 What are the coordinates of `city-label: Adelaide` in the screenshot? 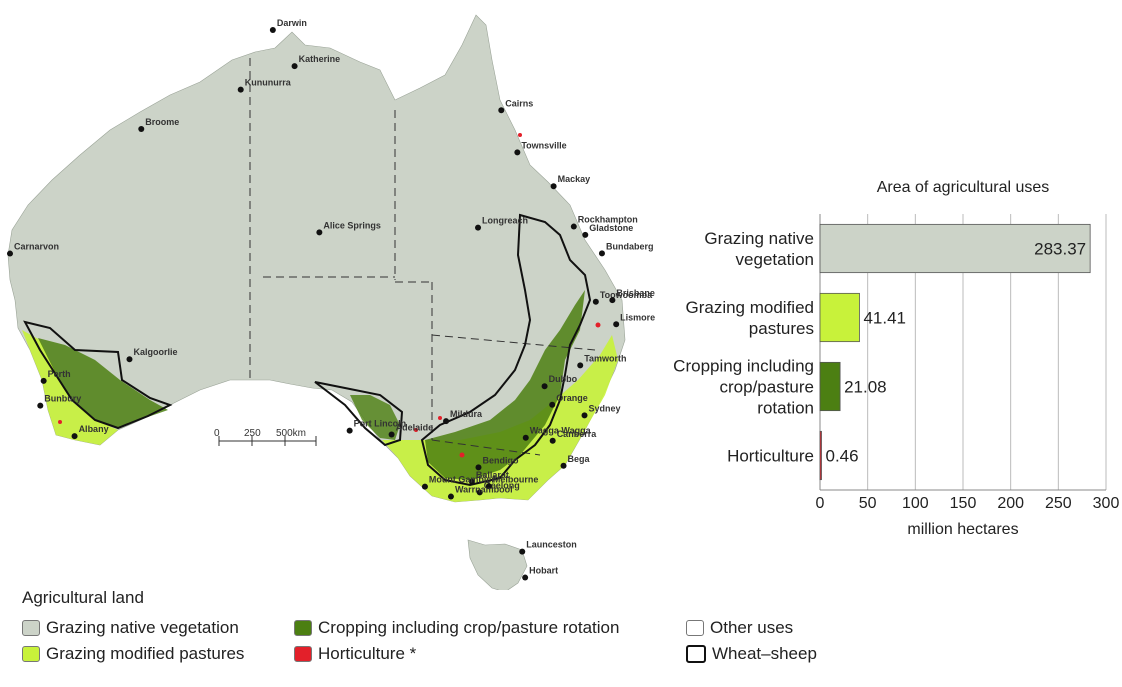 It's located at (415, 427).